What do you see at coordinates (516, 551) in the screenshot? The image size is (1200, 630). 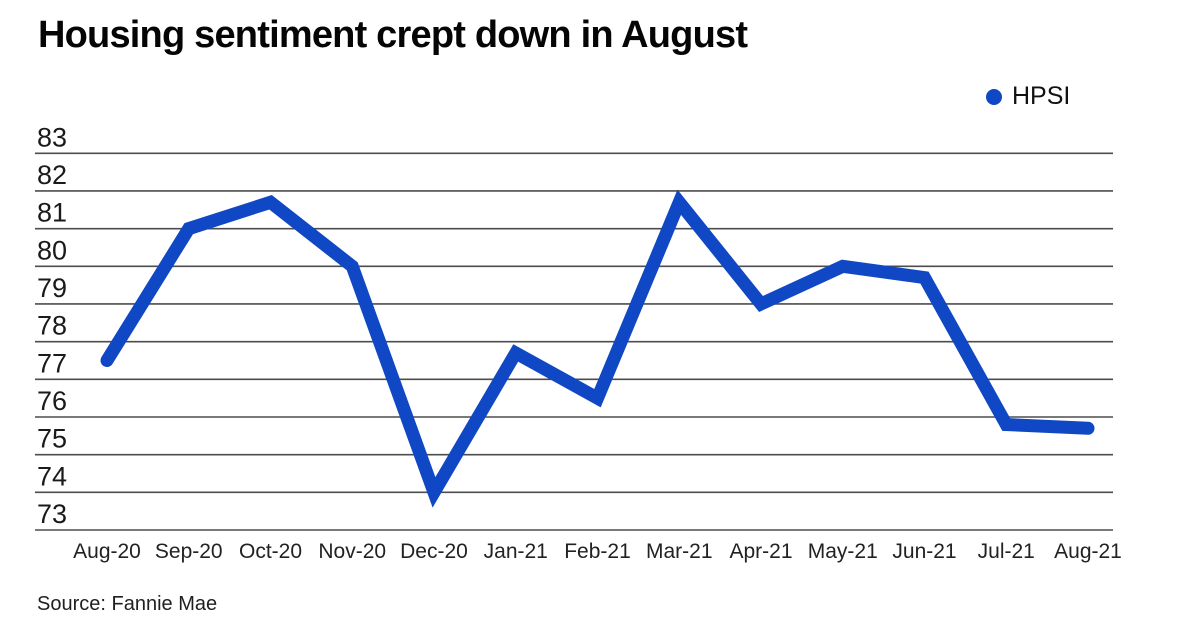 I see `x-tick-label: Jan-21` at bounding box center [516, 551].